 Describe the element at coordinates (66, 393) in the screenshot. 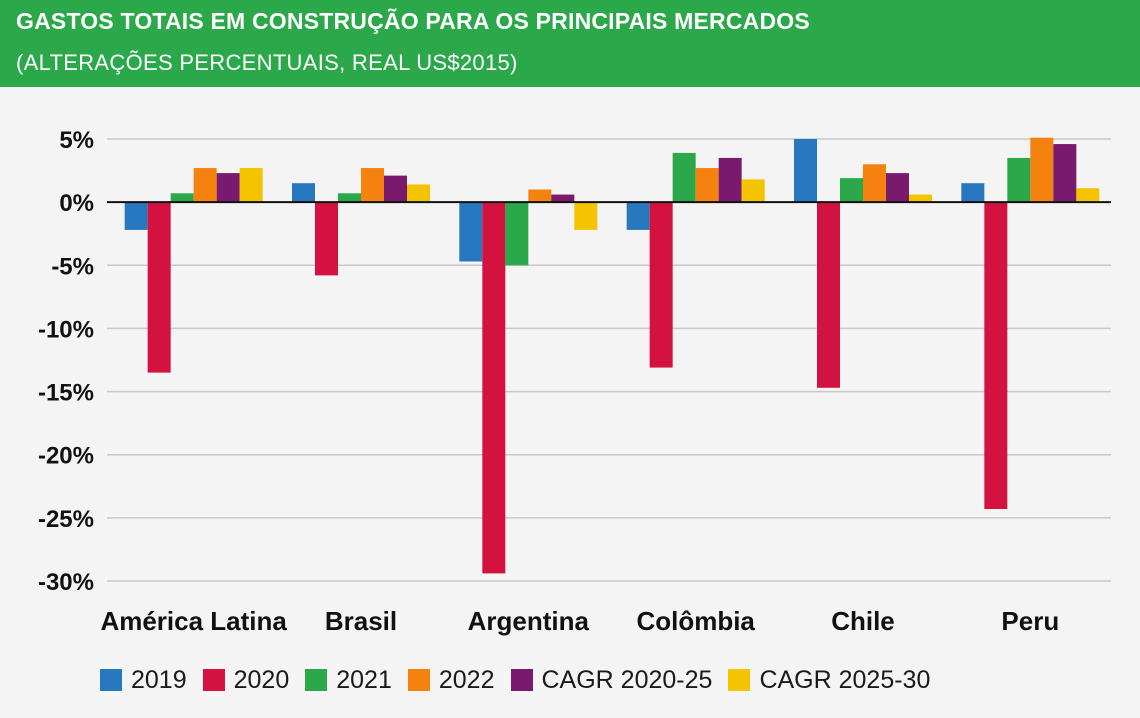

I see `y-tick-label: -15%` at that location.